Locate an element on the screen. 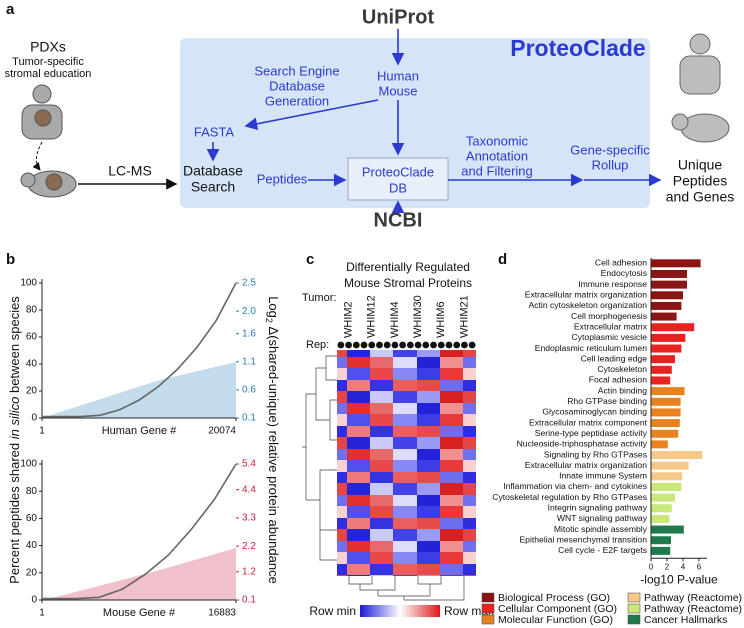  species: Mouse is located at coordinates (397, 90).